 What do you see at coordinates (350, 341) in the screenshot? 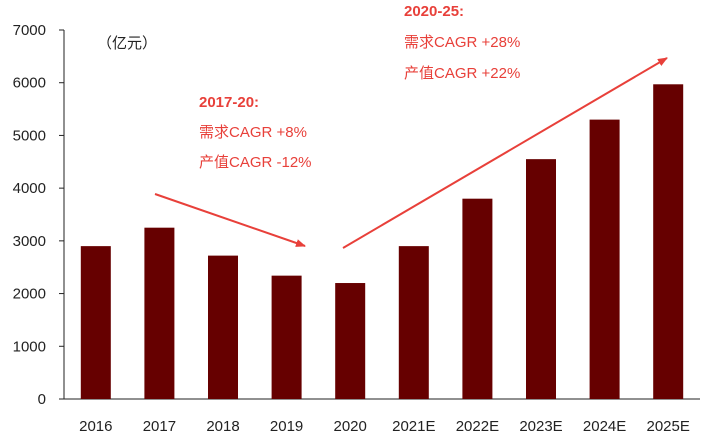
I see `bar-2020` at bounding box center [350, 341].